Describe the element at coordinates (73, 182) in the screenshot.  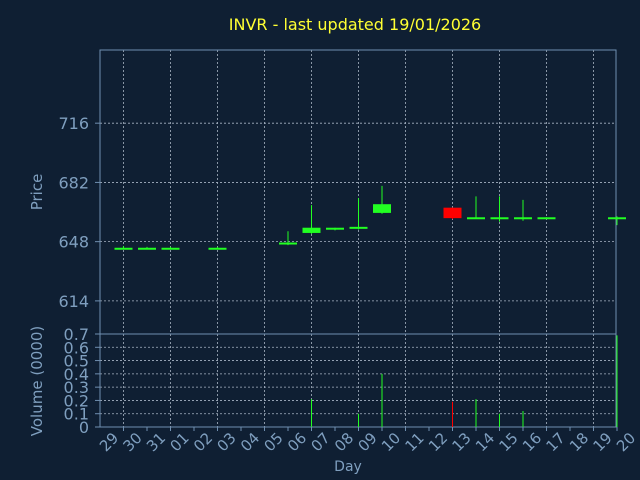
I see `price-tick-label: 682` at that location.